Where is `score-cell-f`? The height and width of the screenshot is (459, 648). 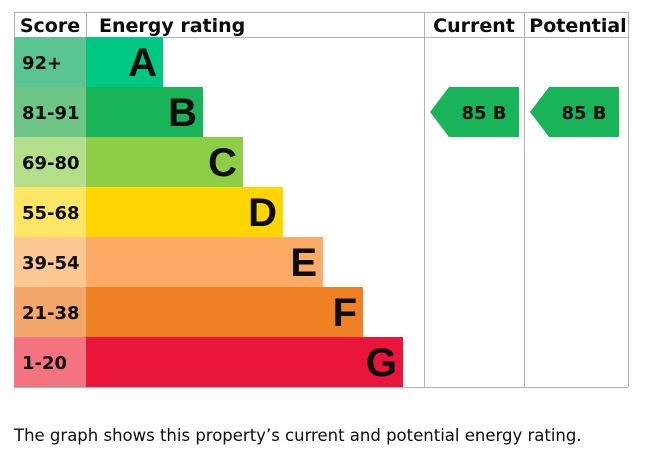
score-cell-f is located at coordinates (50, 312).